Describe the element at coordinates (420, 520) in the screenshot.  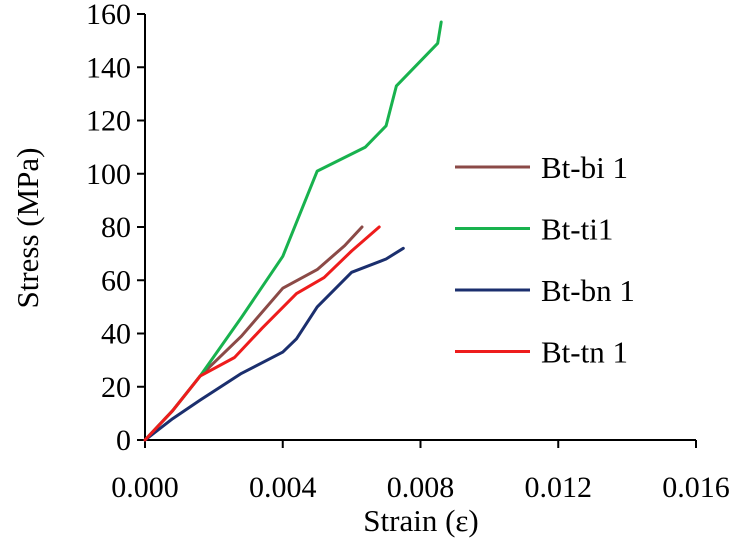
I see `x-axis-title: Strain (ε)` at that location.